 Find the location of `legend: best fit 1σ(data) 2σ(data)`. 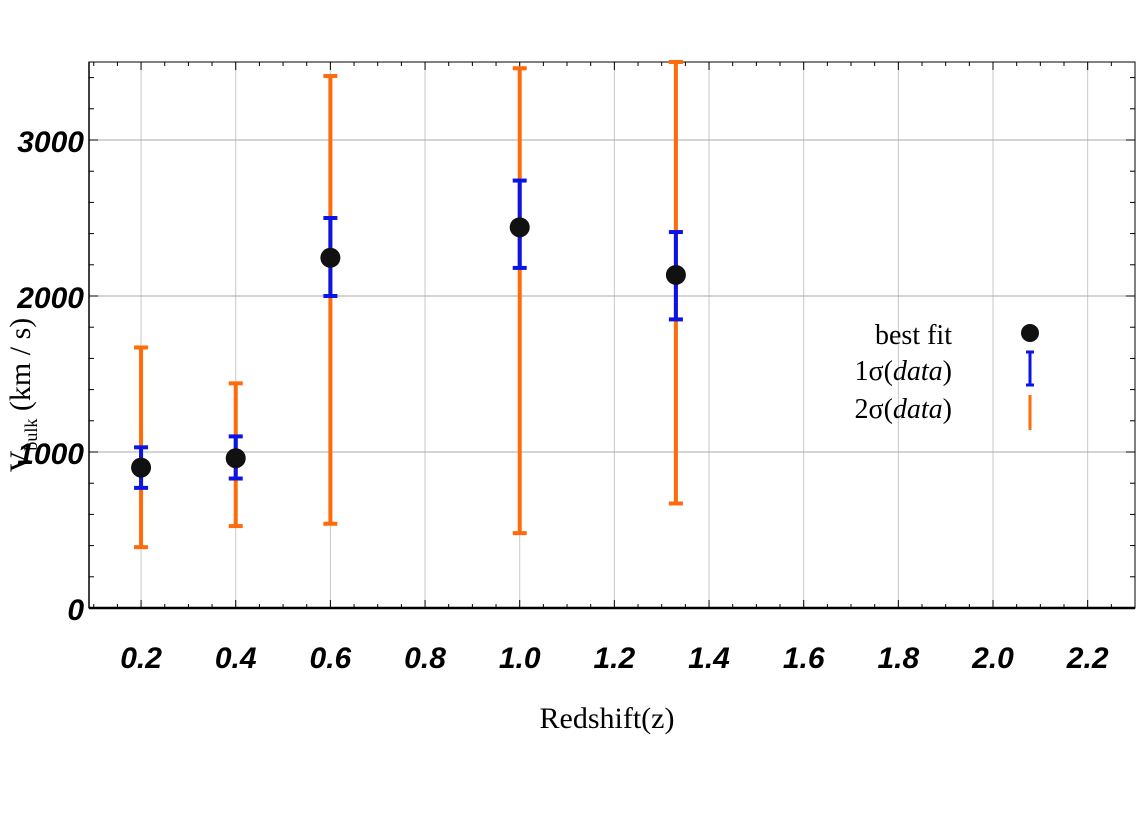

legend: best fit 1σ(data) 2σ(data) is located at coordinates (946, 375).